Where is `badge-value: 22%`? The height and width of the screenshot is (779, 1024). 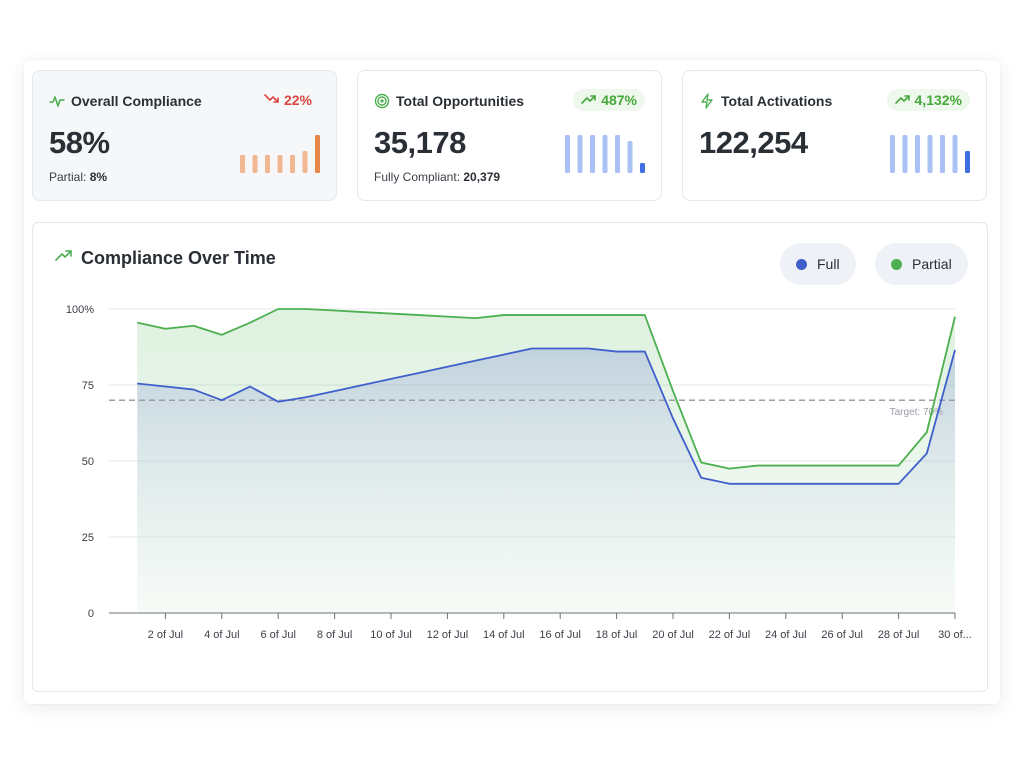
badge-value: 22% is located at coordinates (297, 100).